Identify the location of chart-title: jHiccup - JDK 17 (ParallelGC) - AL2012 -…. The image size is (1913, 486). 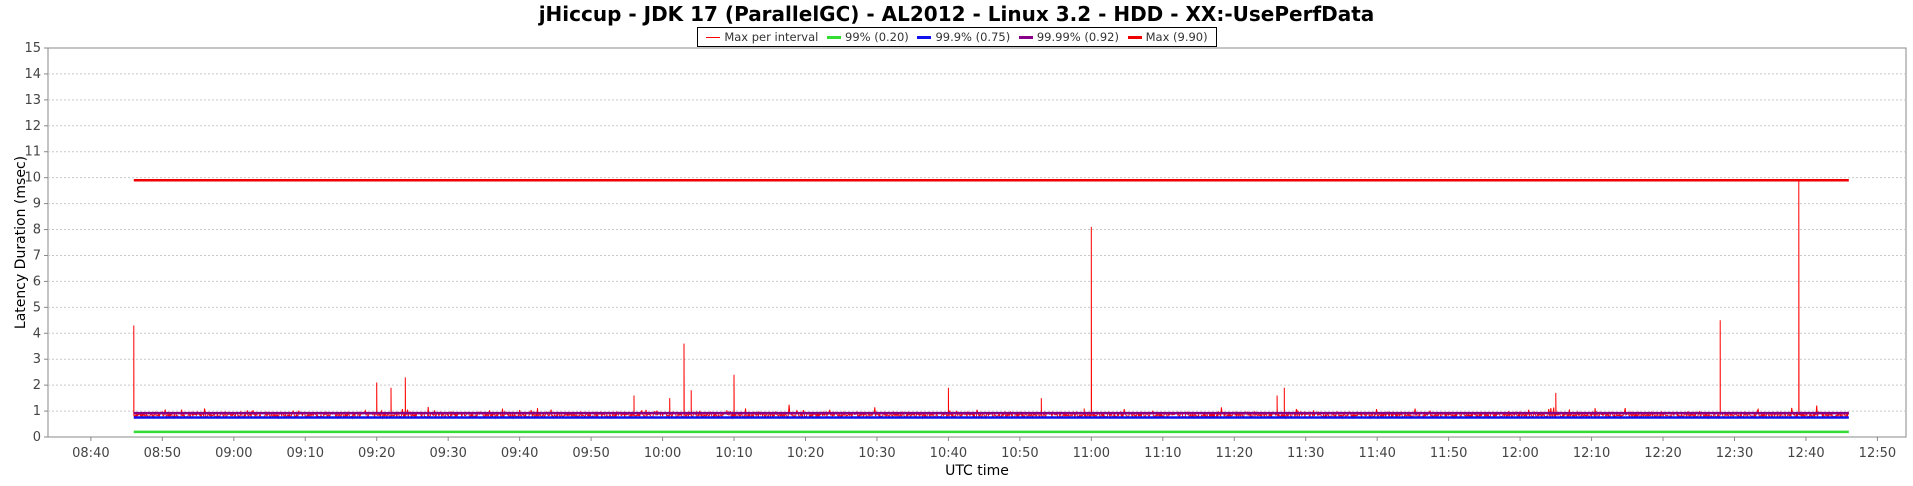
(956, 14).